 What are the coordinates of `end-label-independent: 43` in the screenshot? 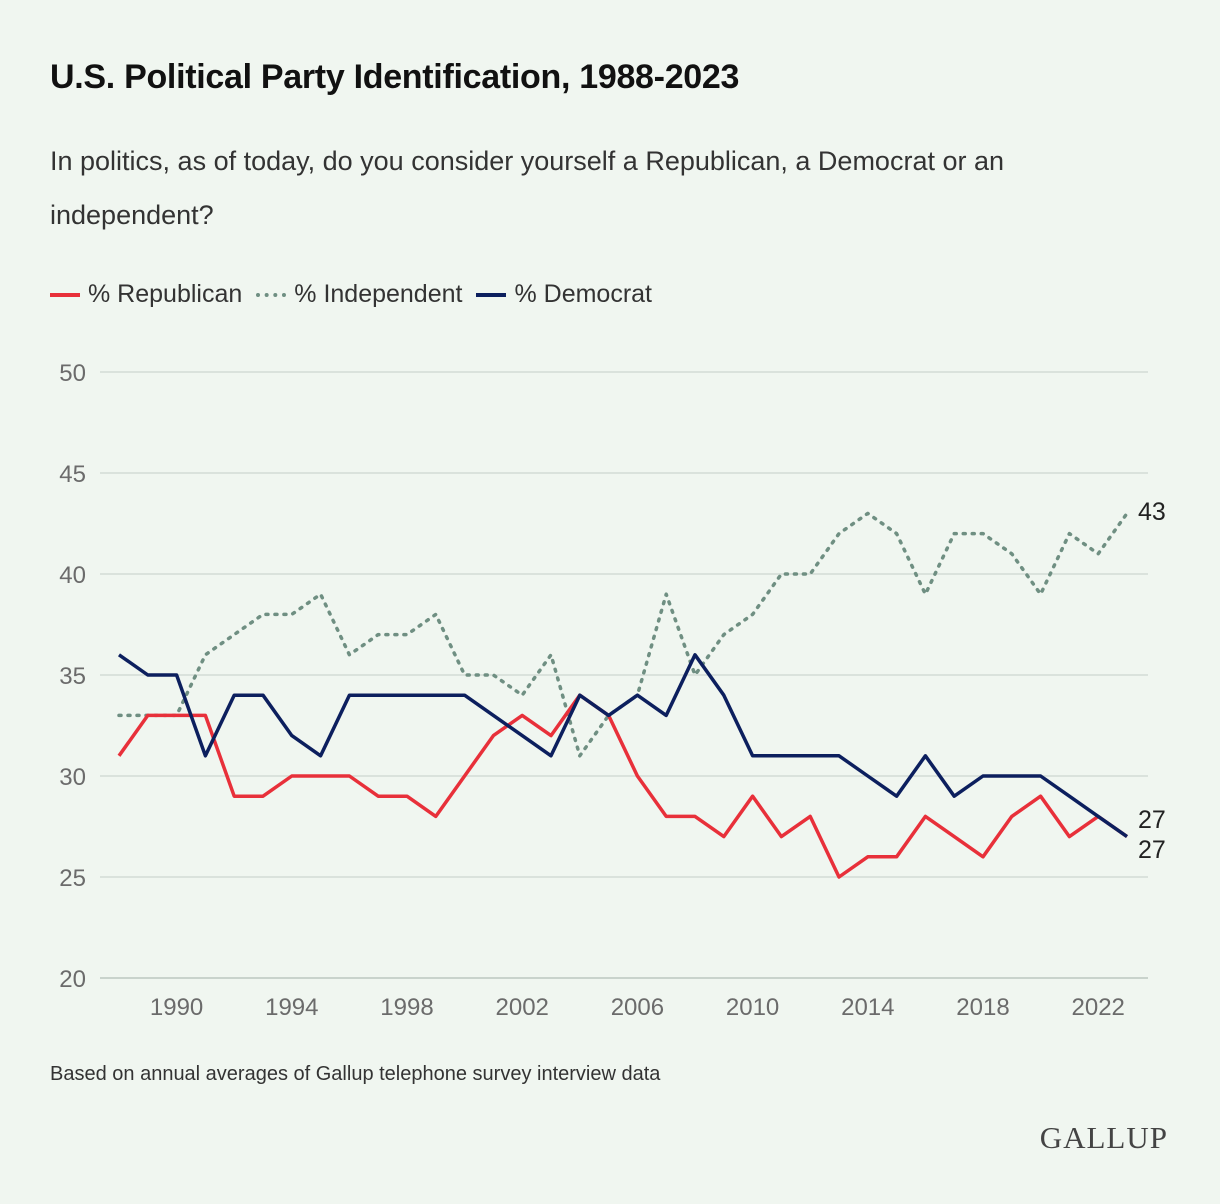 It's located at (1152, 512).